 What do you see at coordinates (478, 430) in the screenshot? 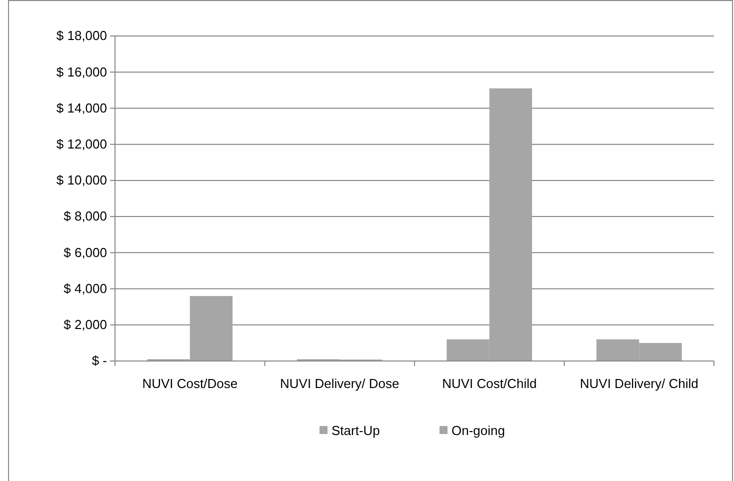
I see `legend-label: On-going` at bounding box center [478, 430].